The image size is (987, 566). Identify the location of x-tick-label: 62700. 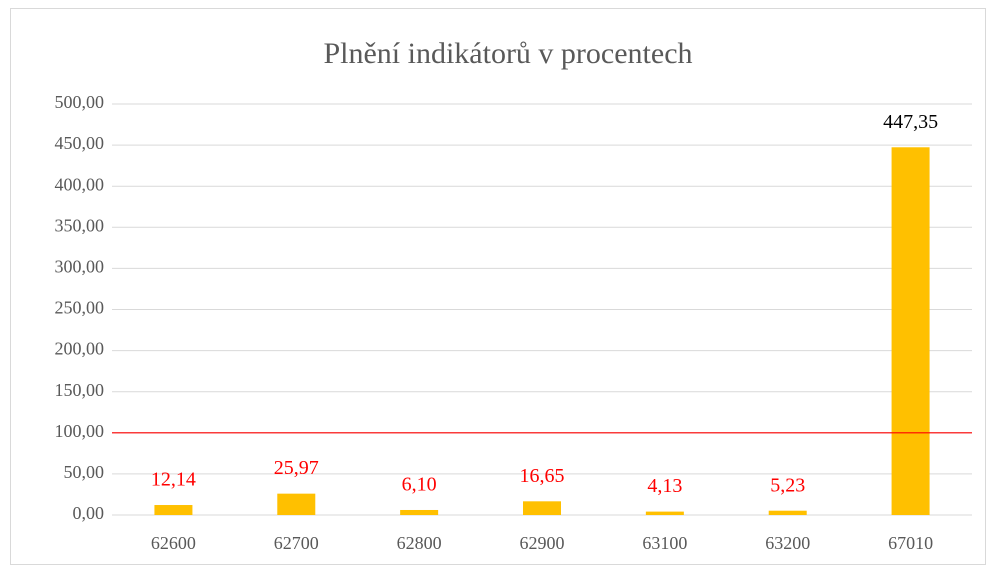
(296, 543).